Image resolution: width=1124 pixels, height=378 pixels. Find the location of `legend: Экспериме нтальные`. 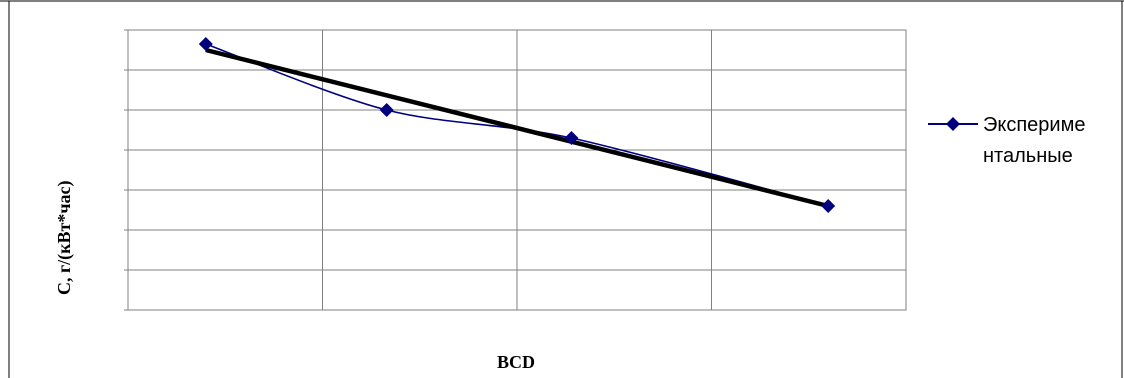

legend: Экспериме нтальные is located at coordinates (1006, 140).